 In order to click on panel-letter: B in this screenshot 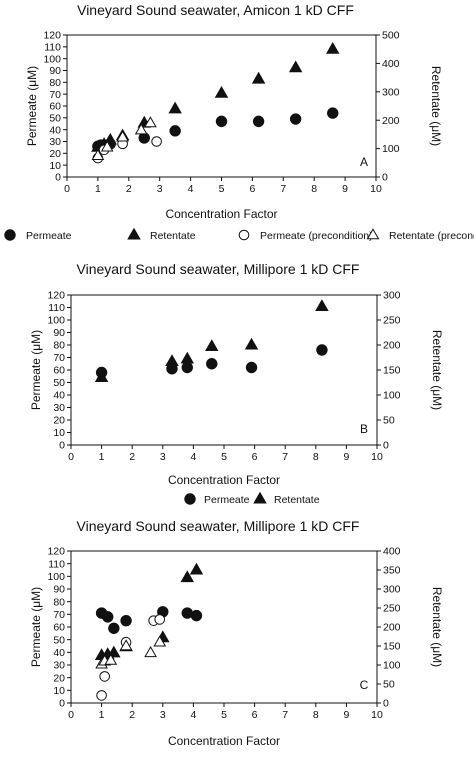, I will do `click(364, 429)`.